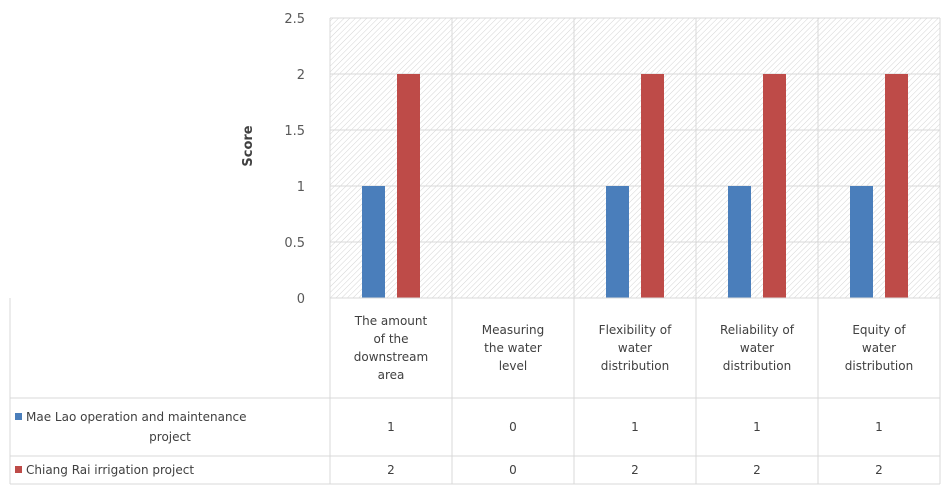  What do you see at coordinates (513, 348) in the screenshot?
I see `category-label: Measuring the water level` at bounding box center [513, 348].